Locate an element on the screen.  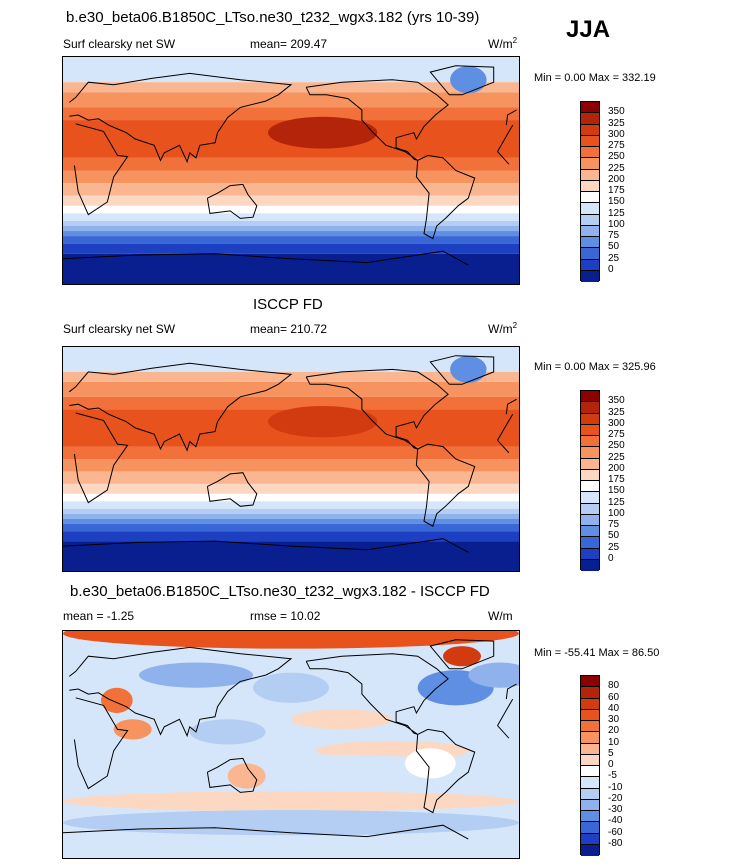
panel2-title: ISCCP FD is located at coordinates (288, 304).